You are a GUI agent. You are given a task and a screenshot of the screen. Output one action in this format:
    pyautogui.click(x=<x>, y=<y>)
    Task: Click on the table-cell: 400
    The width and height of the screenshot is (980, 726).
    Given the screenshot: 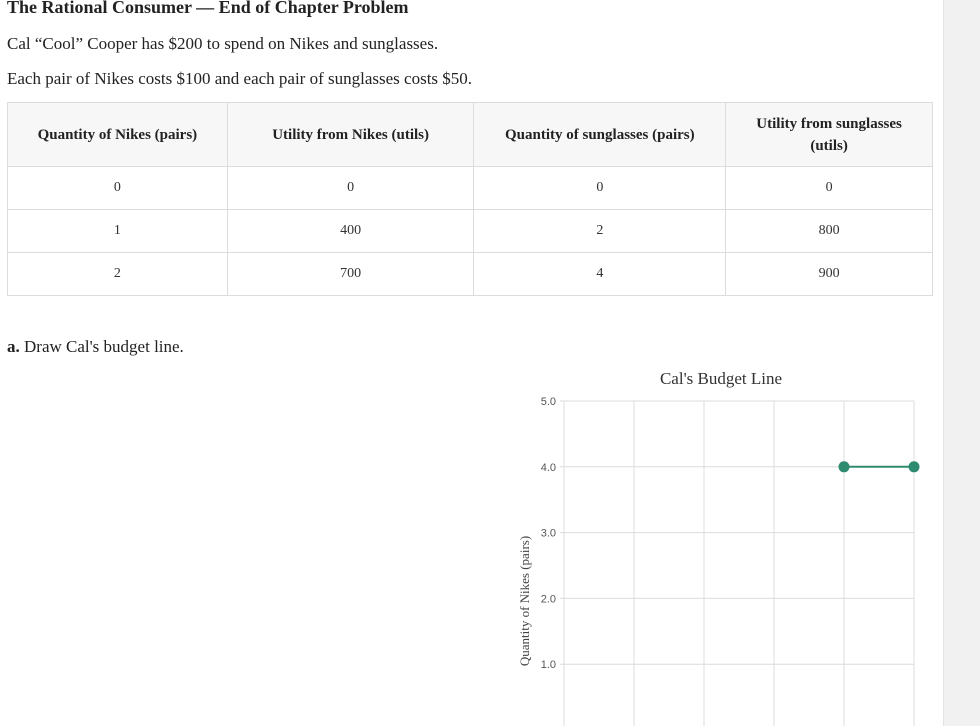 What is the action you would take?
    pyautogui.click(x=350, y=231)
    